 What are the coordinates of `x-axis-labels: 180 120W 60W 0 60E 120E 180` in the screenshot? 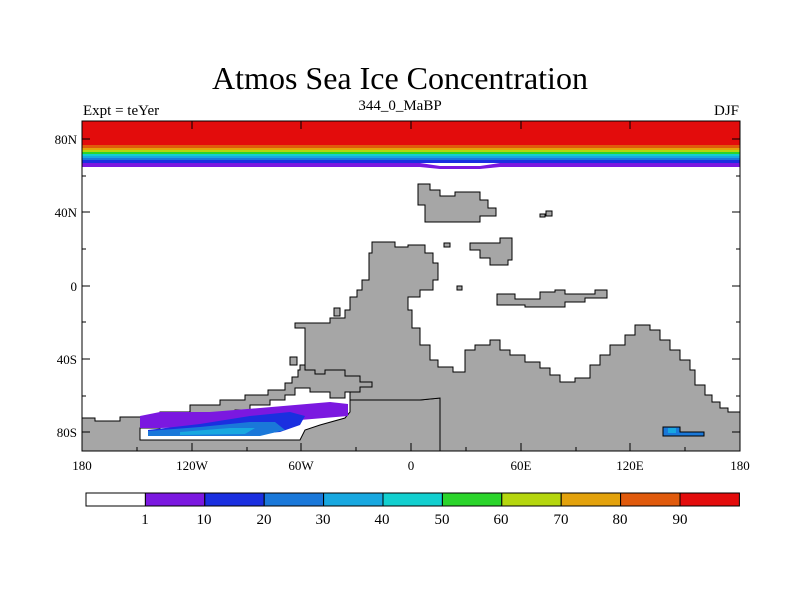 It's located at (411, 465).